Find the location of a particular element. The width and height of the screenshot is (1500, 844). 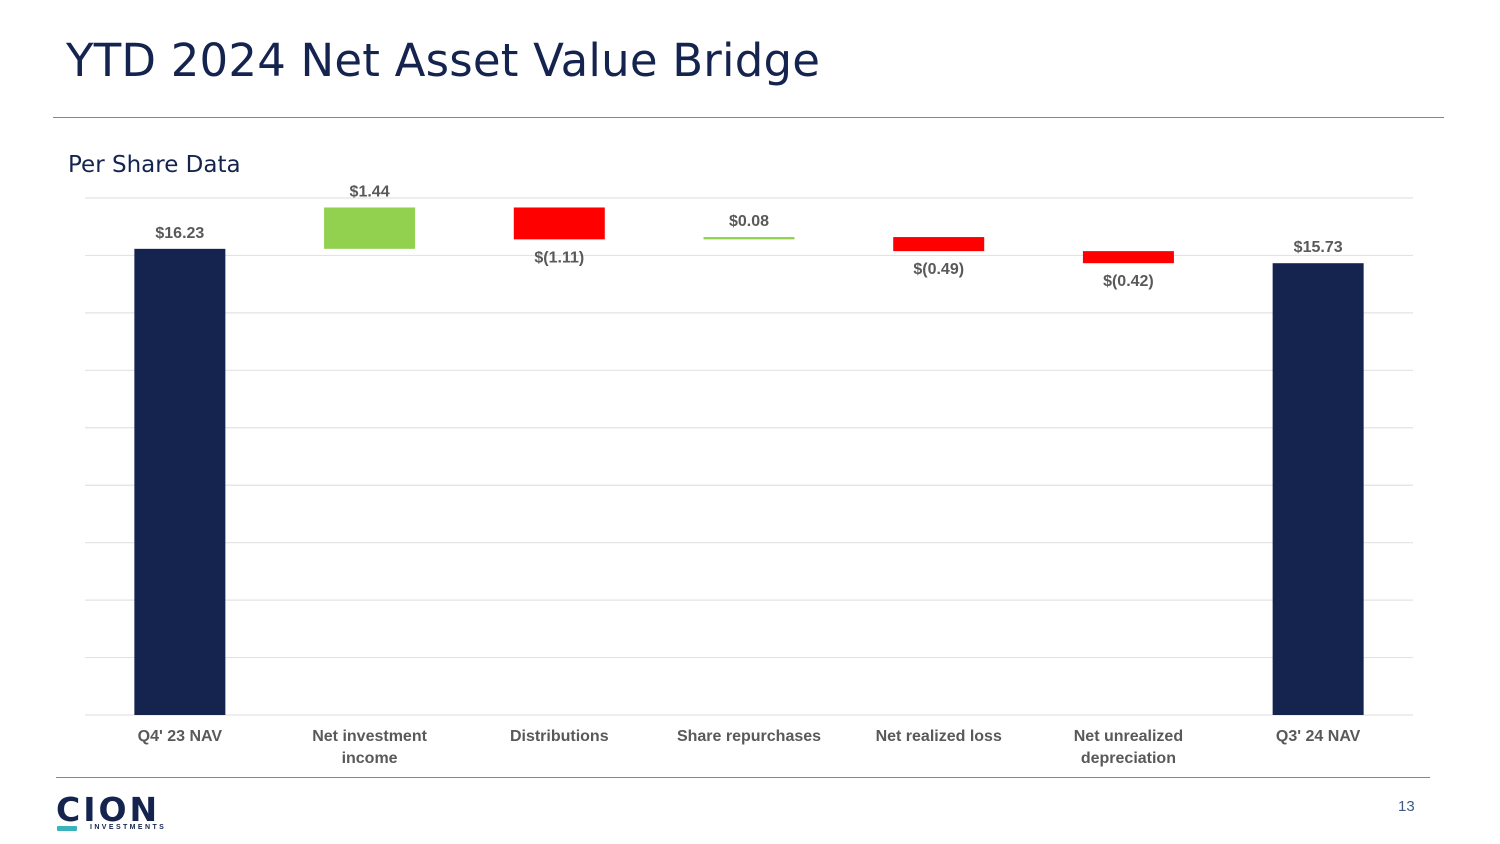

company-logo: CION INVESTMENTS is located at coordinates (111, 813).